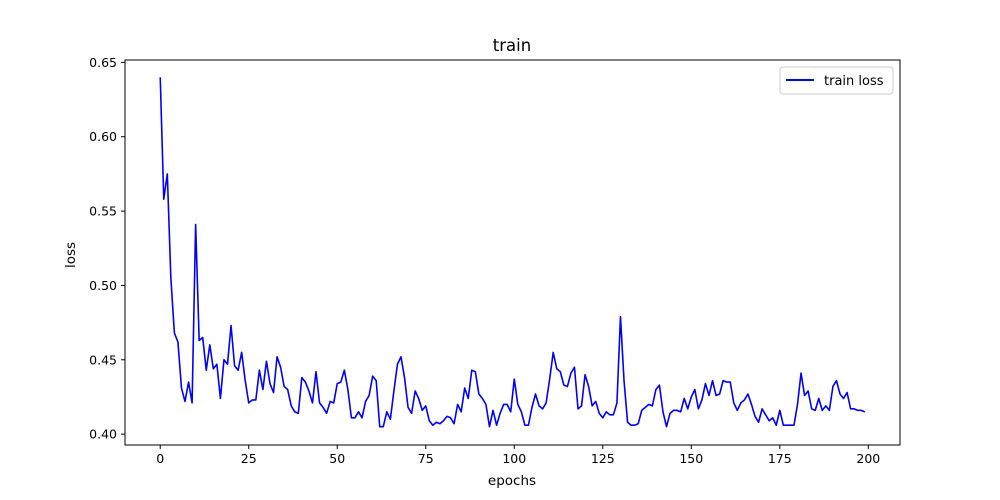 The height and width of the screenshot is (500, 1000). What do you see at coordinates (160, 458) in the screenshot?
I see `x-tick-label: 0` at bounding box center [160, 458].